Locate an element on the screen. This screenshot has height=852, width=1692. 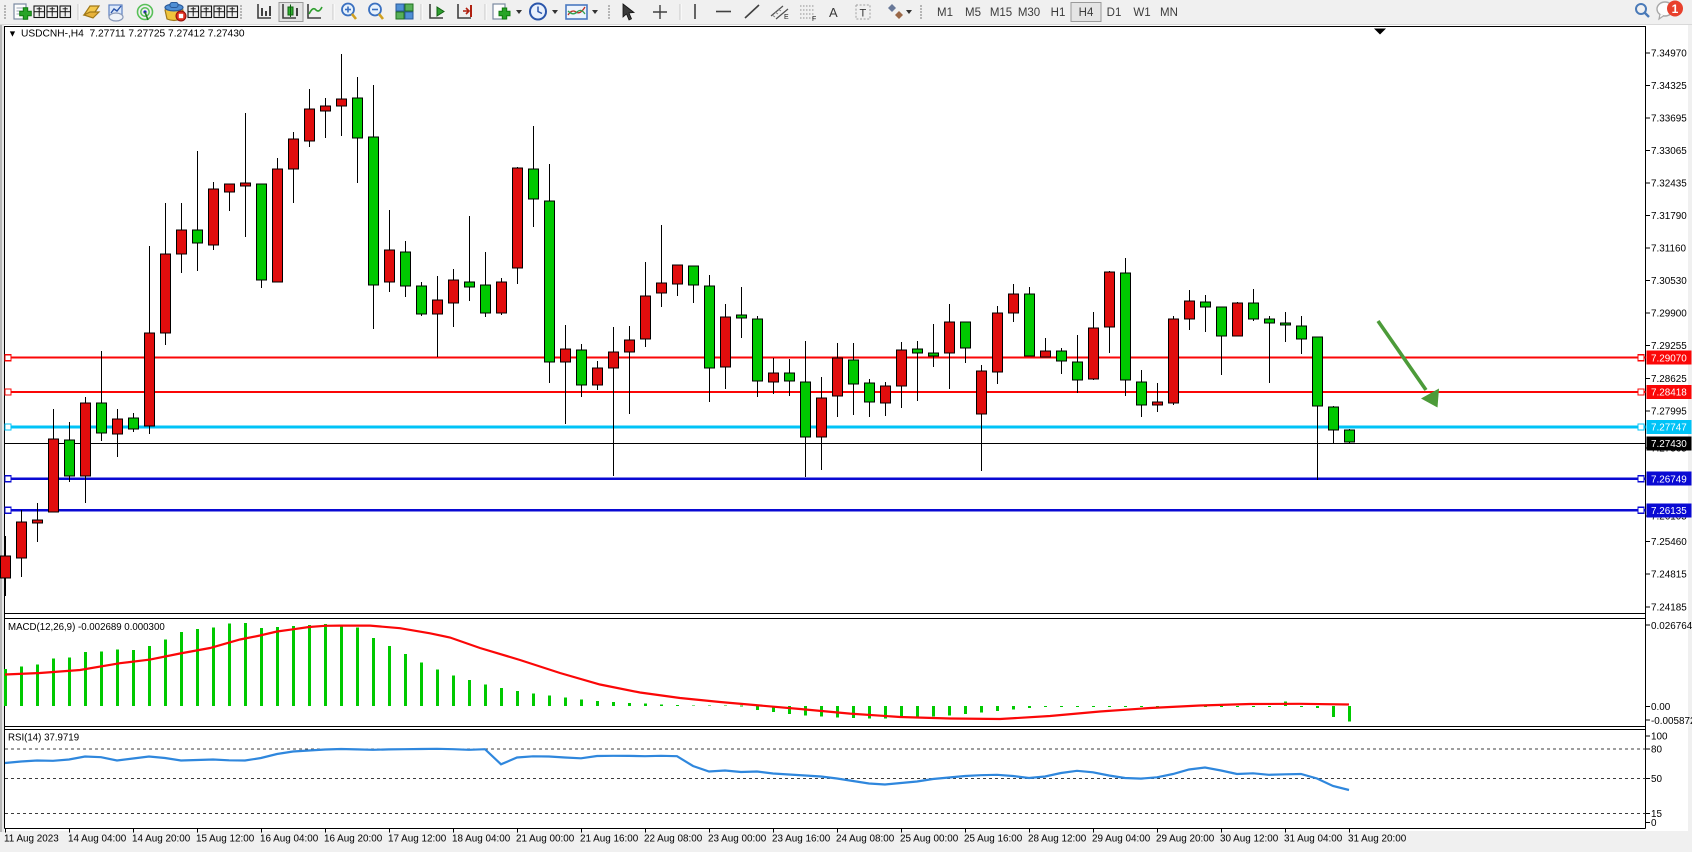
svg-text: 7.26135 is located at coordinates (1669, 511).